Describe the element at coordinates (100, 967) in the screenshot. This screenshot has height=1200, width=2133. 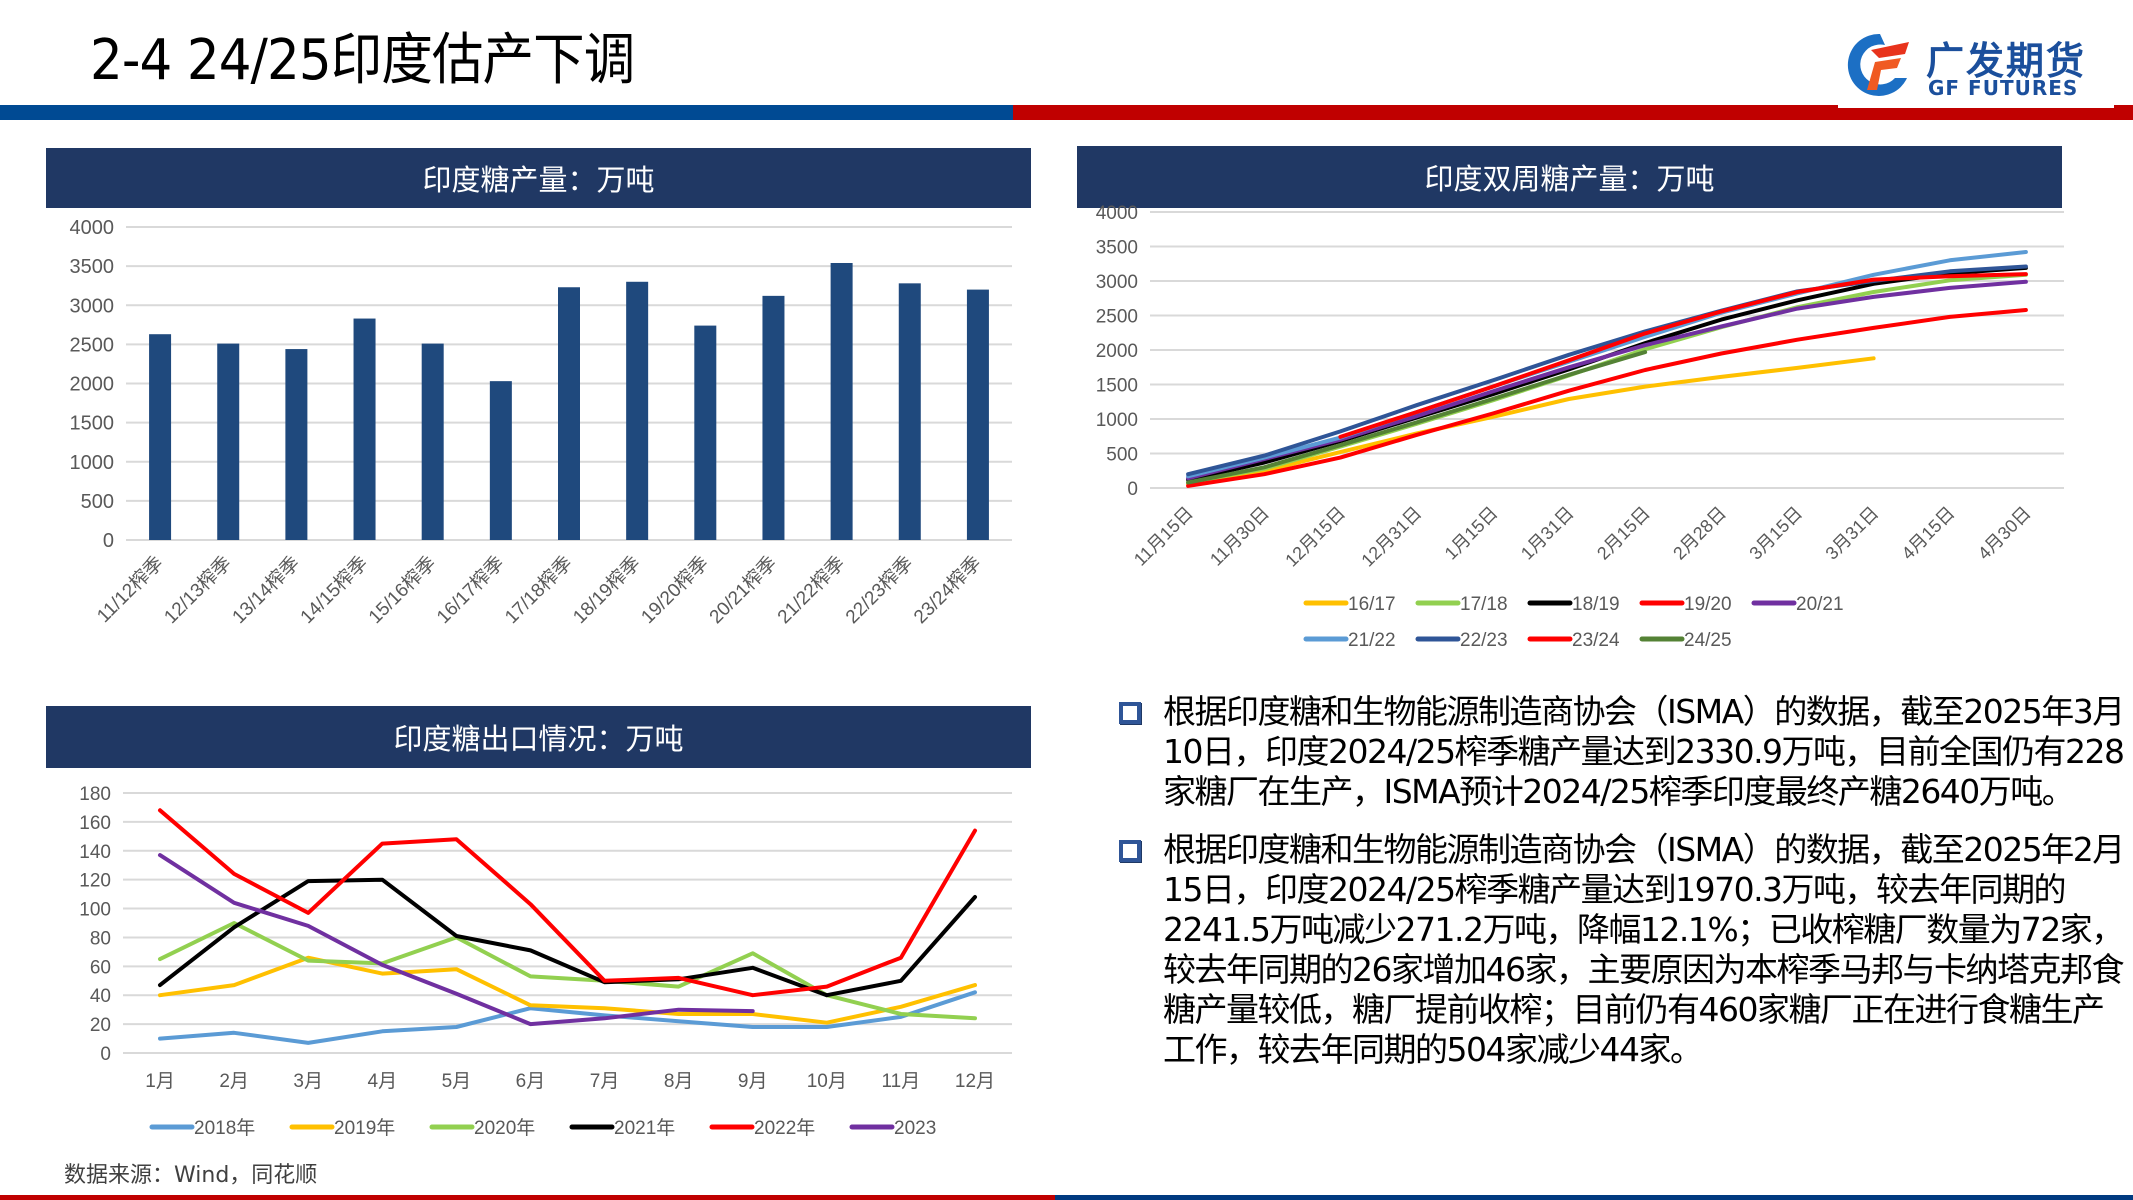
I see `y-tick-label: 60` at that location.